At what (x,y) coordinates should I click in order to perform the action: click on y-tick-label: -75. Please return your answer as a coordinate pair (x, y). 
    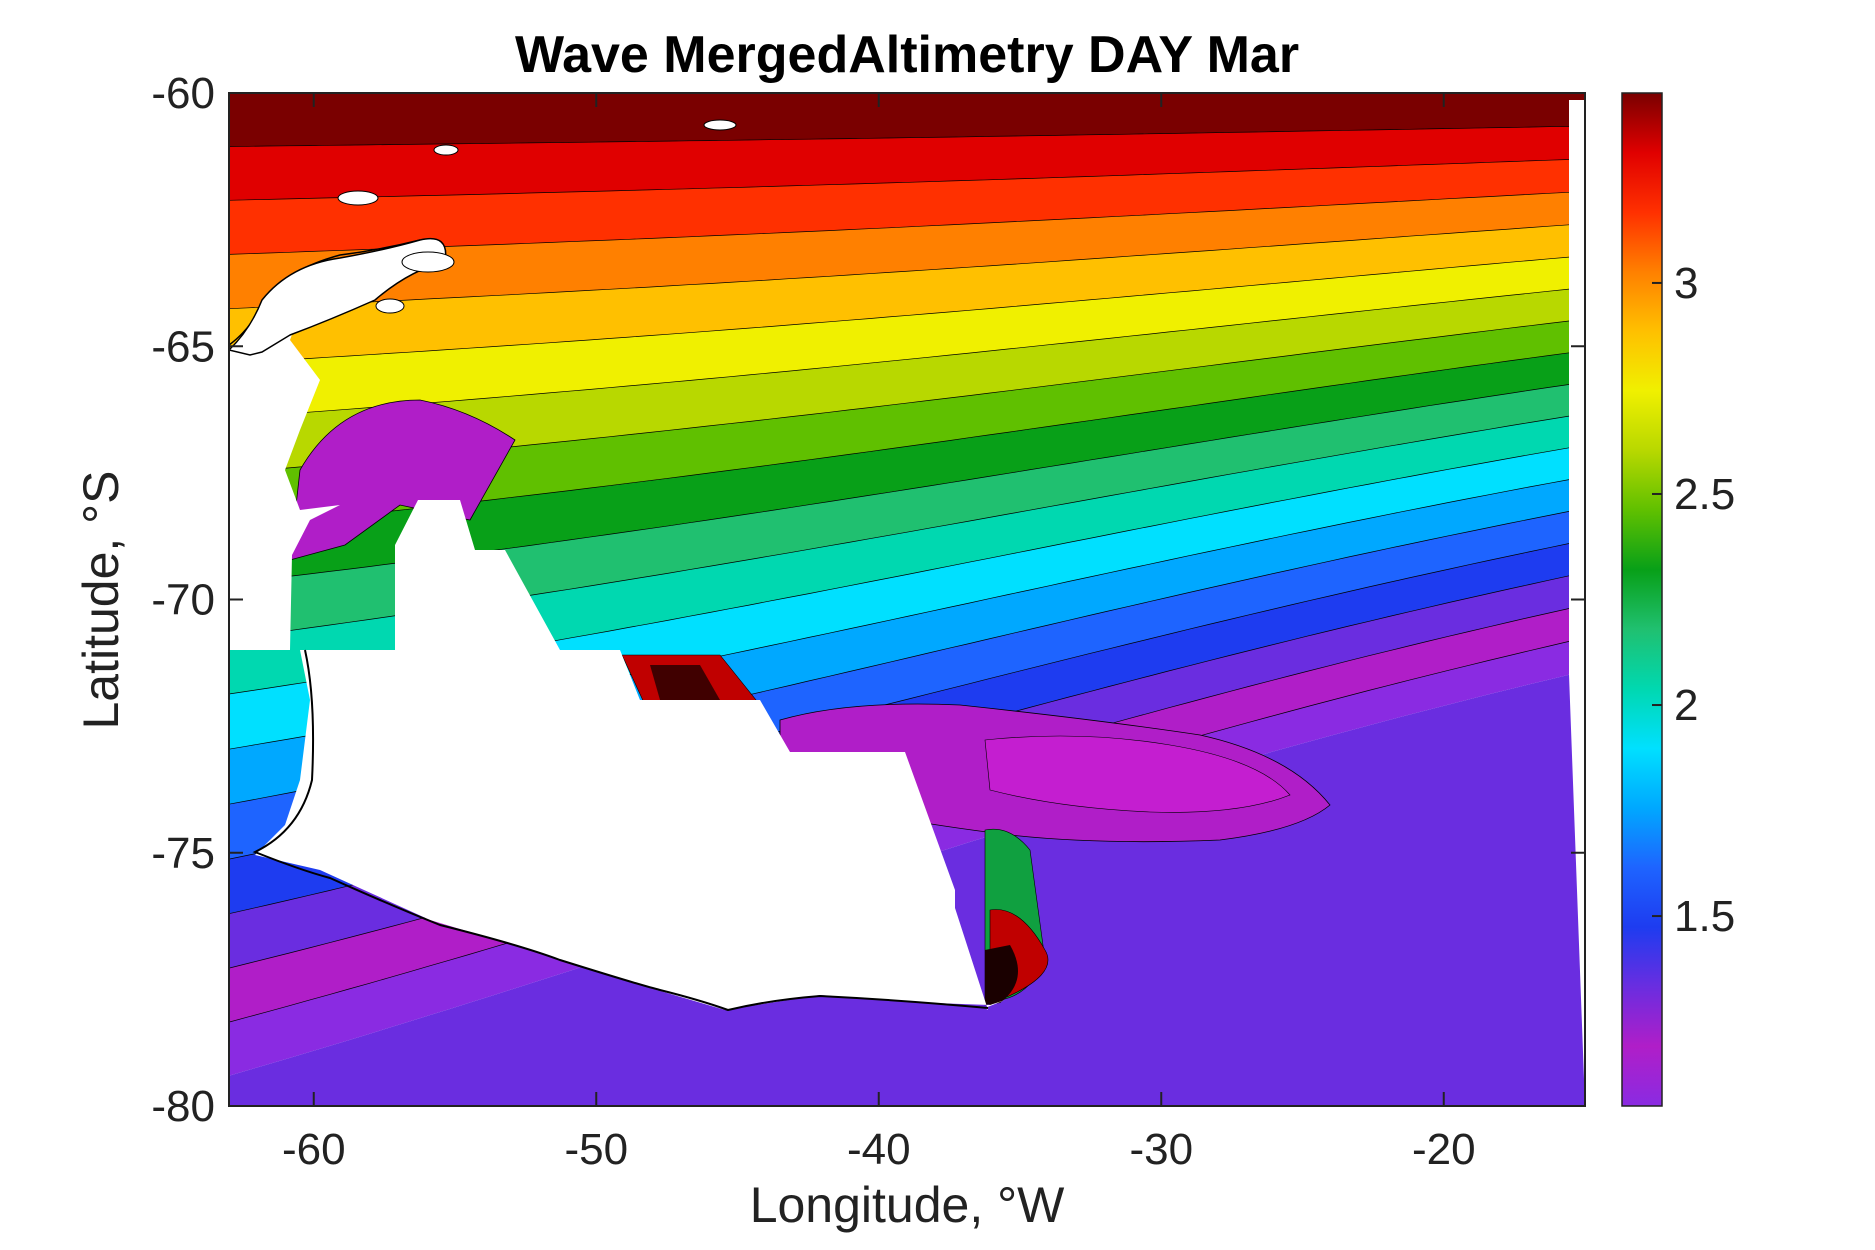
    Looking at the image, I should click on (183, 853).